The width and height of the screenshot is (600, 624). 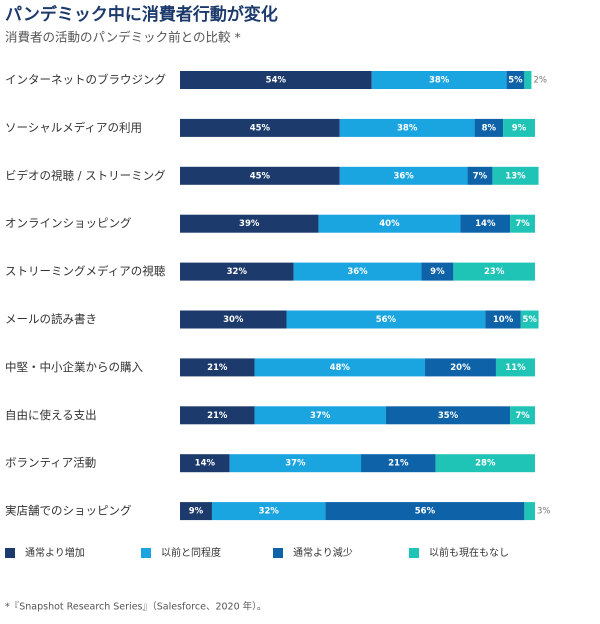 What do you see at coordinates (544, 512) in the screenshot?
I see `value-label: 3%` at bounding box center [544, 512].